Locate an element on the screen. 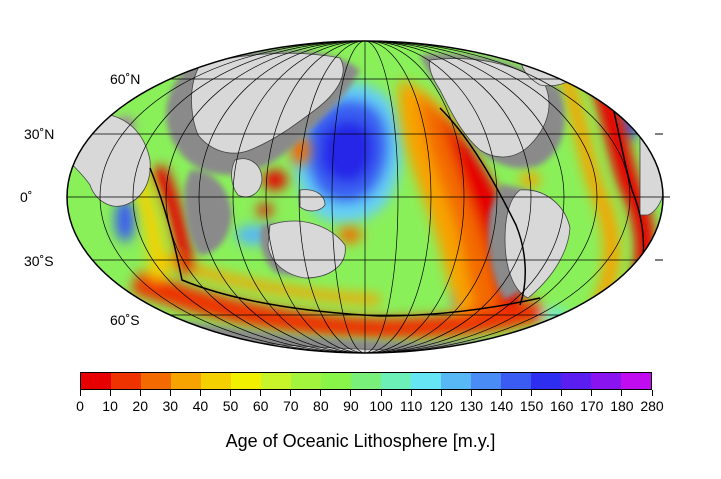 The height and width of the screenshot is (479, 721). lat-label-30s: 30˚S is located at coordinates (39, 261).